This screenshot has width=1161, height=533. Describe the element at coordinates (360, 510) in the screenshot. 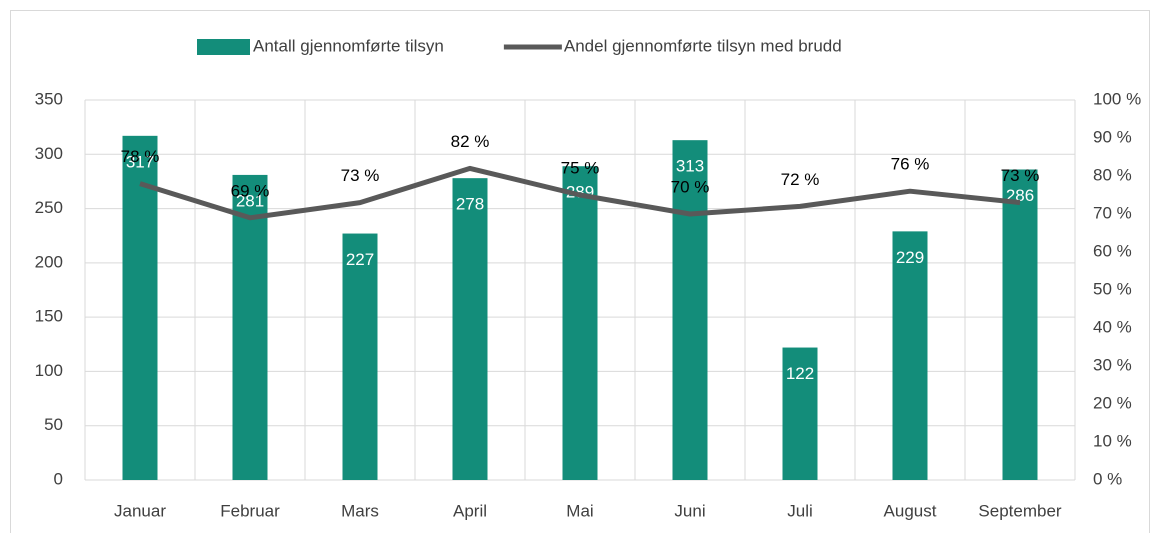

I see `x-tick-label: Mars` at that location.